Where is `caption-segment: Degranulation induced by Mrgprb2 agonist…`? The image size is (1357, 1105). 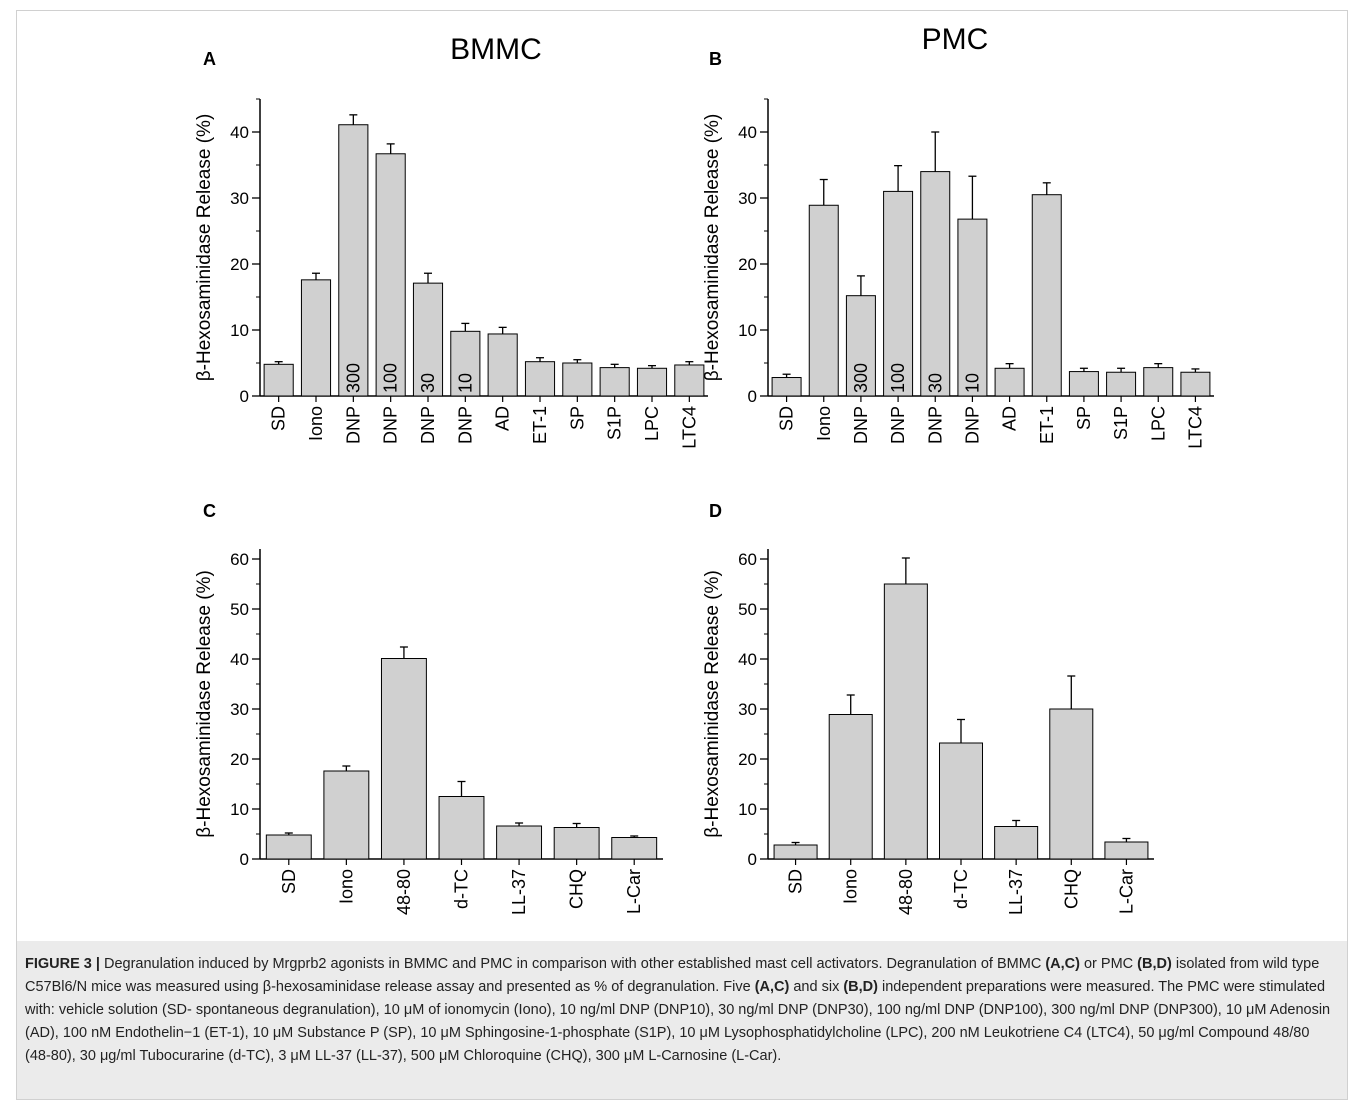
caption-segment: Degranulation induced by Mrgprb2 agonist… is located at coordinates (572, 964).